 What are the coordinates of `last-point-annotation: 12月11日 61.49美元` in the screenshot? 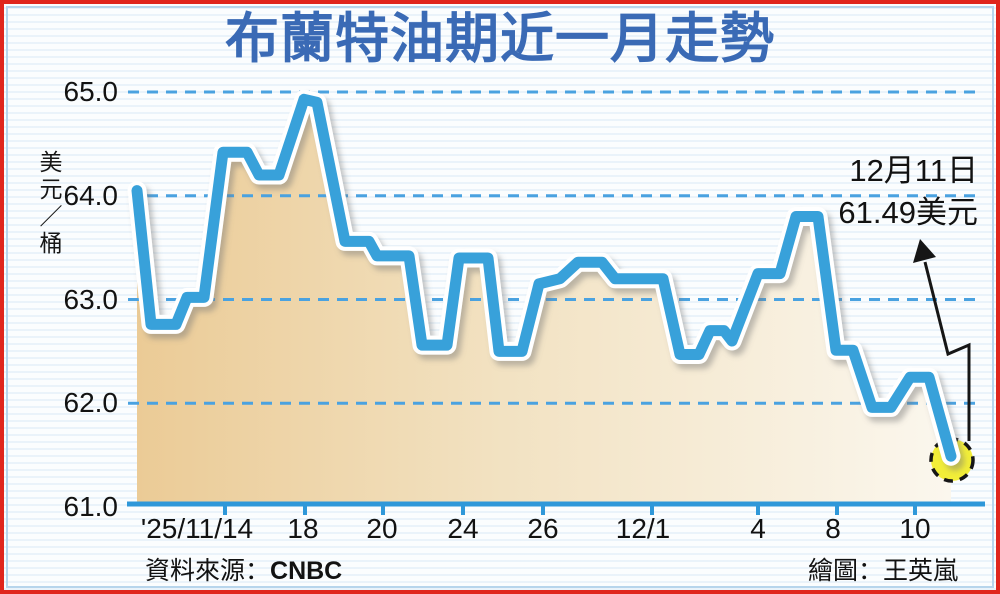 It's located at (848, 192).